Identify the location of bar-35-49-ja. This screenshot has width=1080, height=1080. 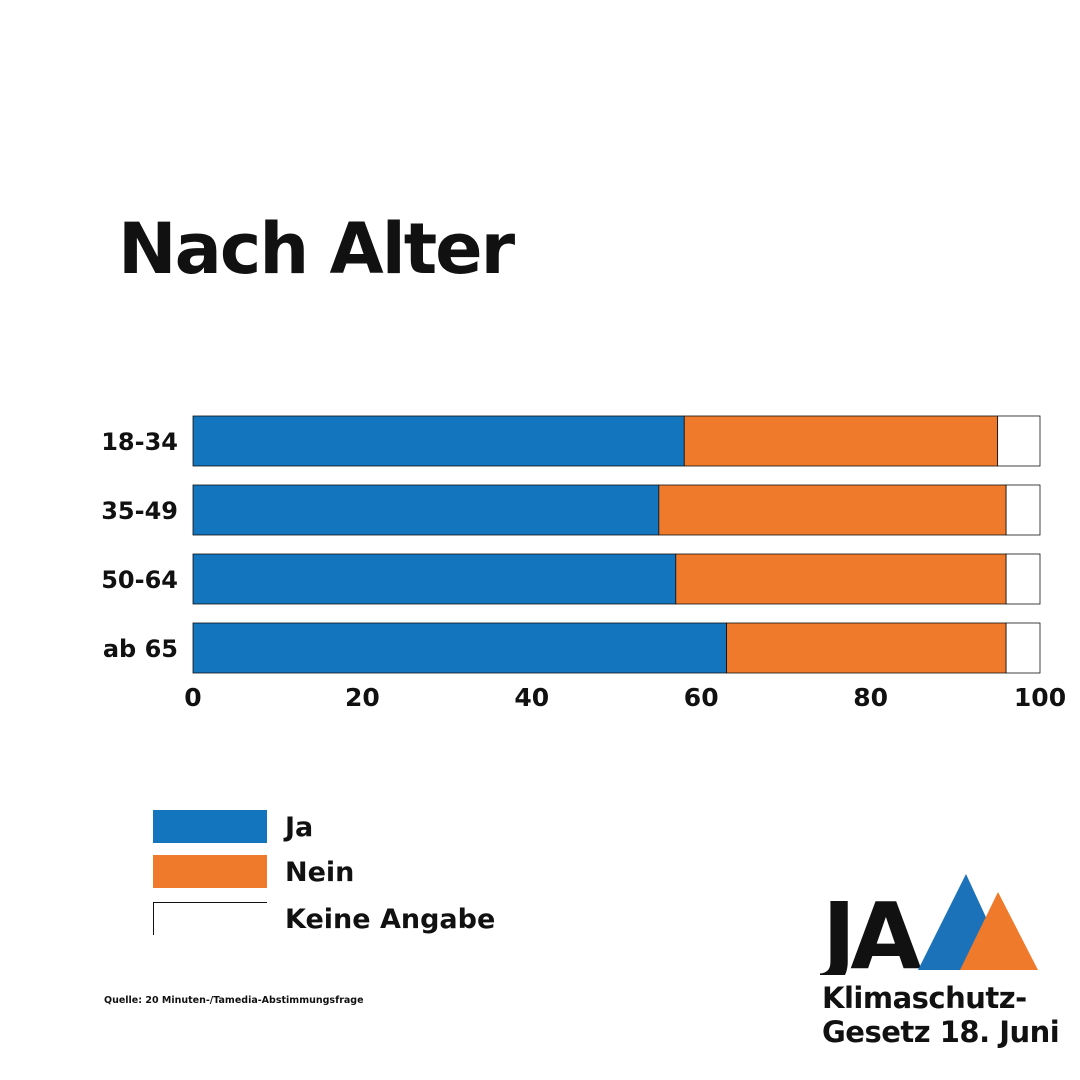
(426, 510).